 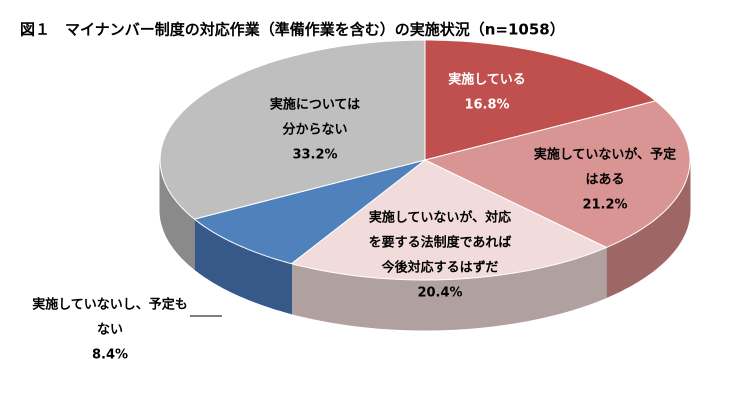 What do you see at coordinates (605, 155) in the screenshot?
I see `slice-label: 実施していないが、予定` at bounding box center [605, 155].